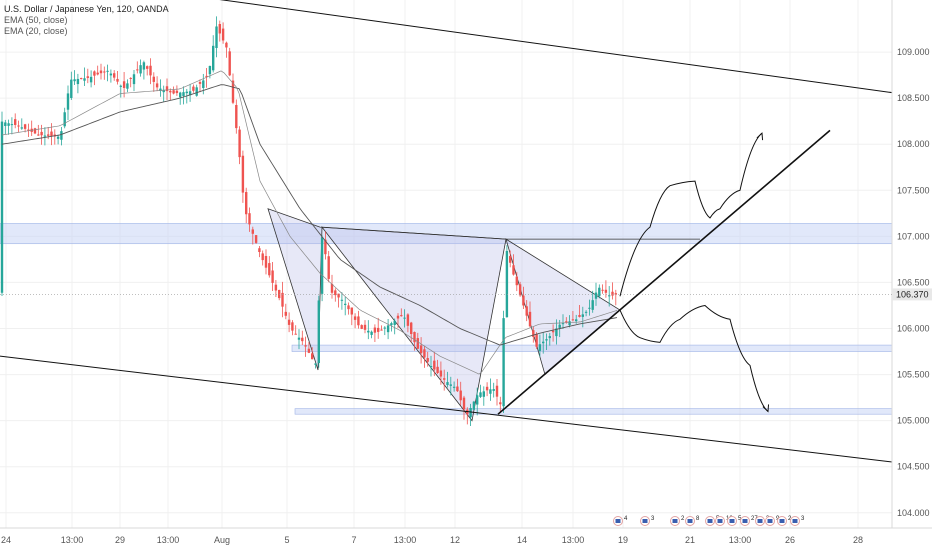  Describe the element at coordinates (387, 315) in the screenshot. I see `pattern-xabcd` at that location.